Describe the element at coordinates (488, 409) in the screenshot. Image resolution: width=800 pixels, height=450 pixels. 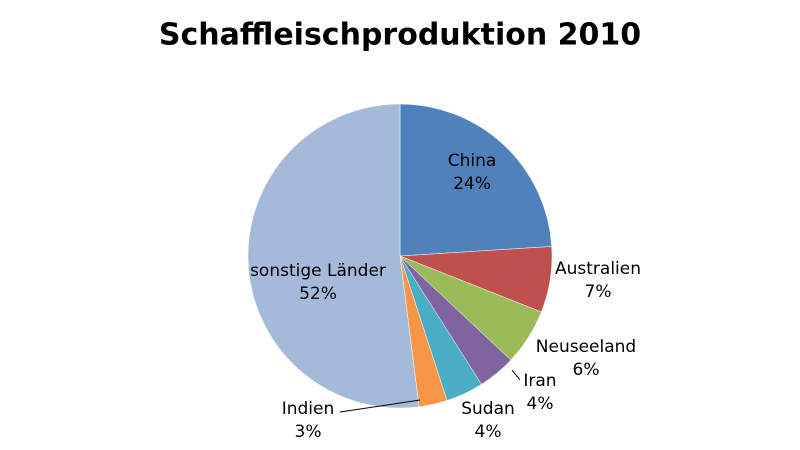
I see `slice-label: Sudan` at that location.